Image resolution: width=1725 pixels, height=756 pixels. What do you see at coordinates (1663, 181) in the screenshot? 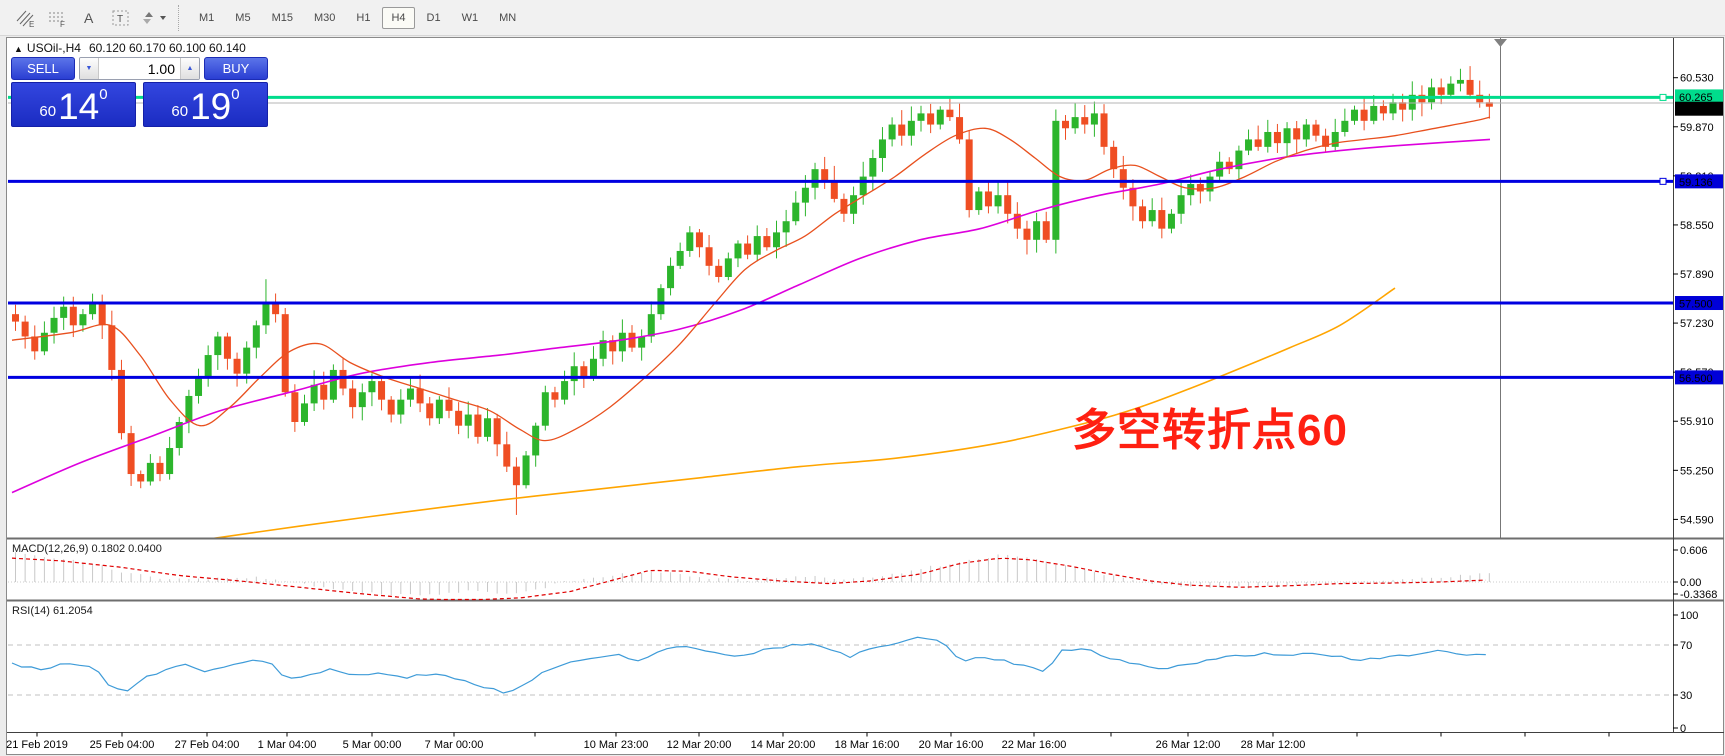
I see `blue-line-59136-handle` at bounding box center [1663, 181].